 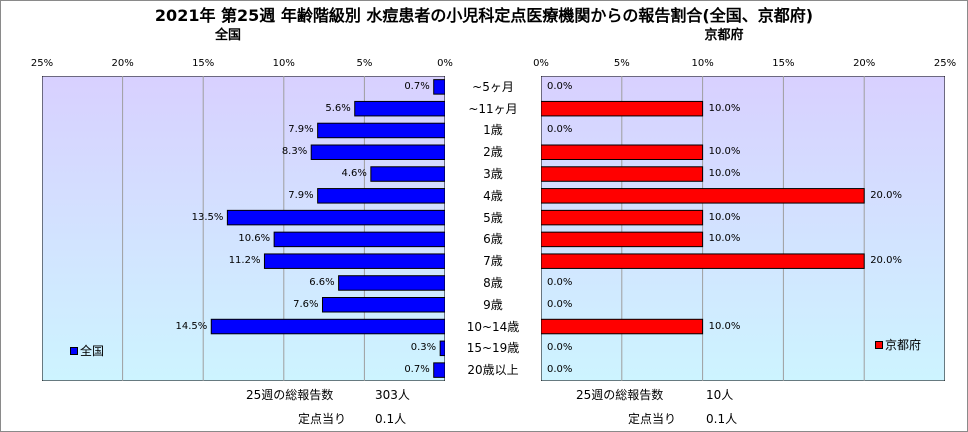 I want to click on left-chart-title: 全国, so click(x=227, y=35).